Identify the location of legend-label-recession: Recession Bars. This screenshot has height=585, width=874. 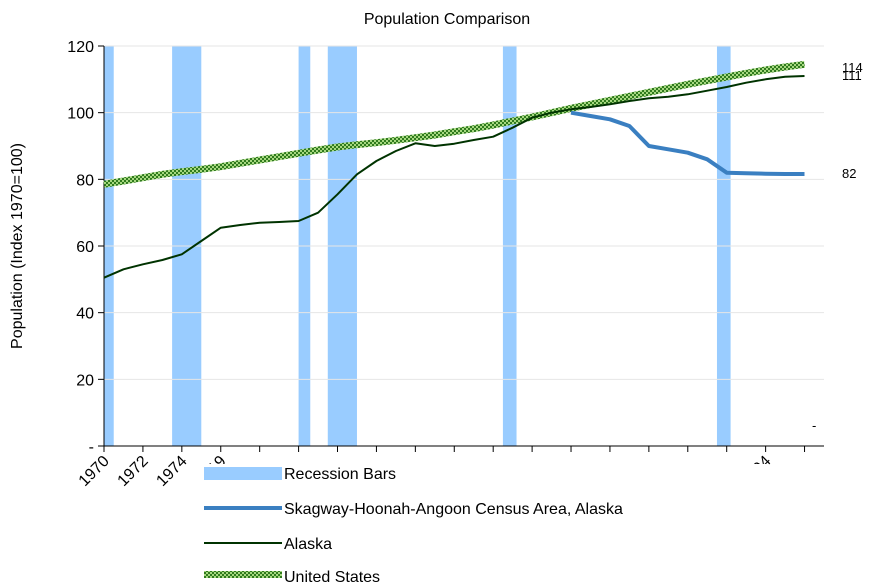
(340, 474).